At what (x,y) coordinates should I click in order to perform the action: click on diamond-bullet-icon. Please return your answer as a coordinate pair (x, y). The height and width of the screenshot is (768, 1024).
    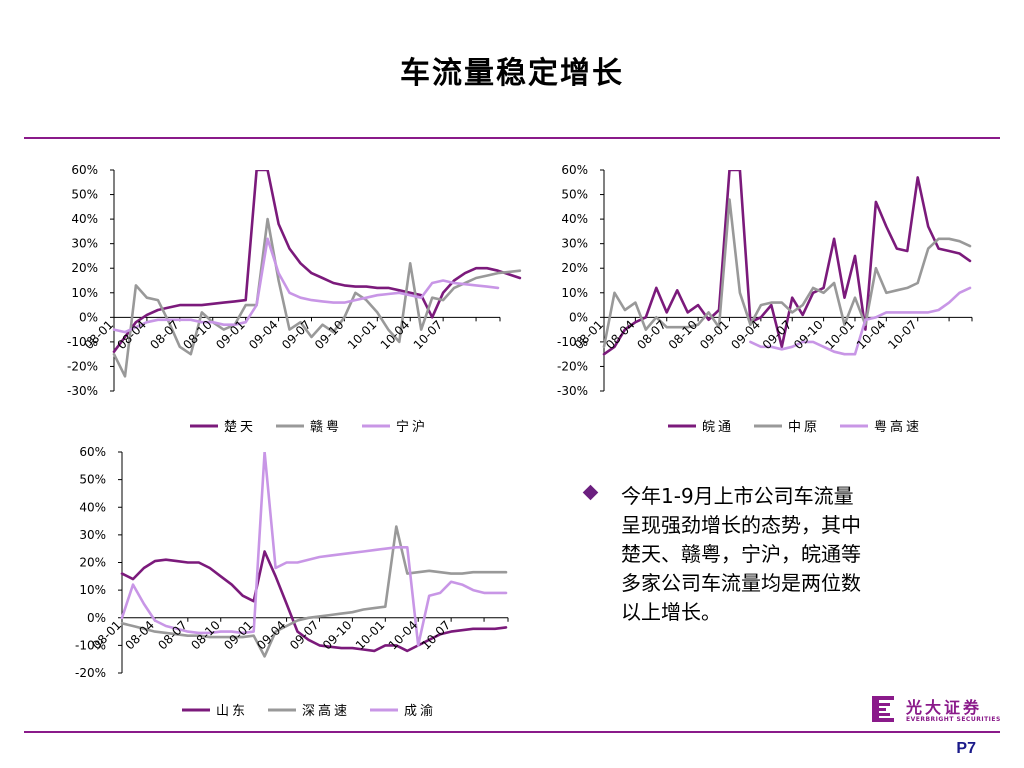
    Looking at the image, I should click on (590, 492).